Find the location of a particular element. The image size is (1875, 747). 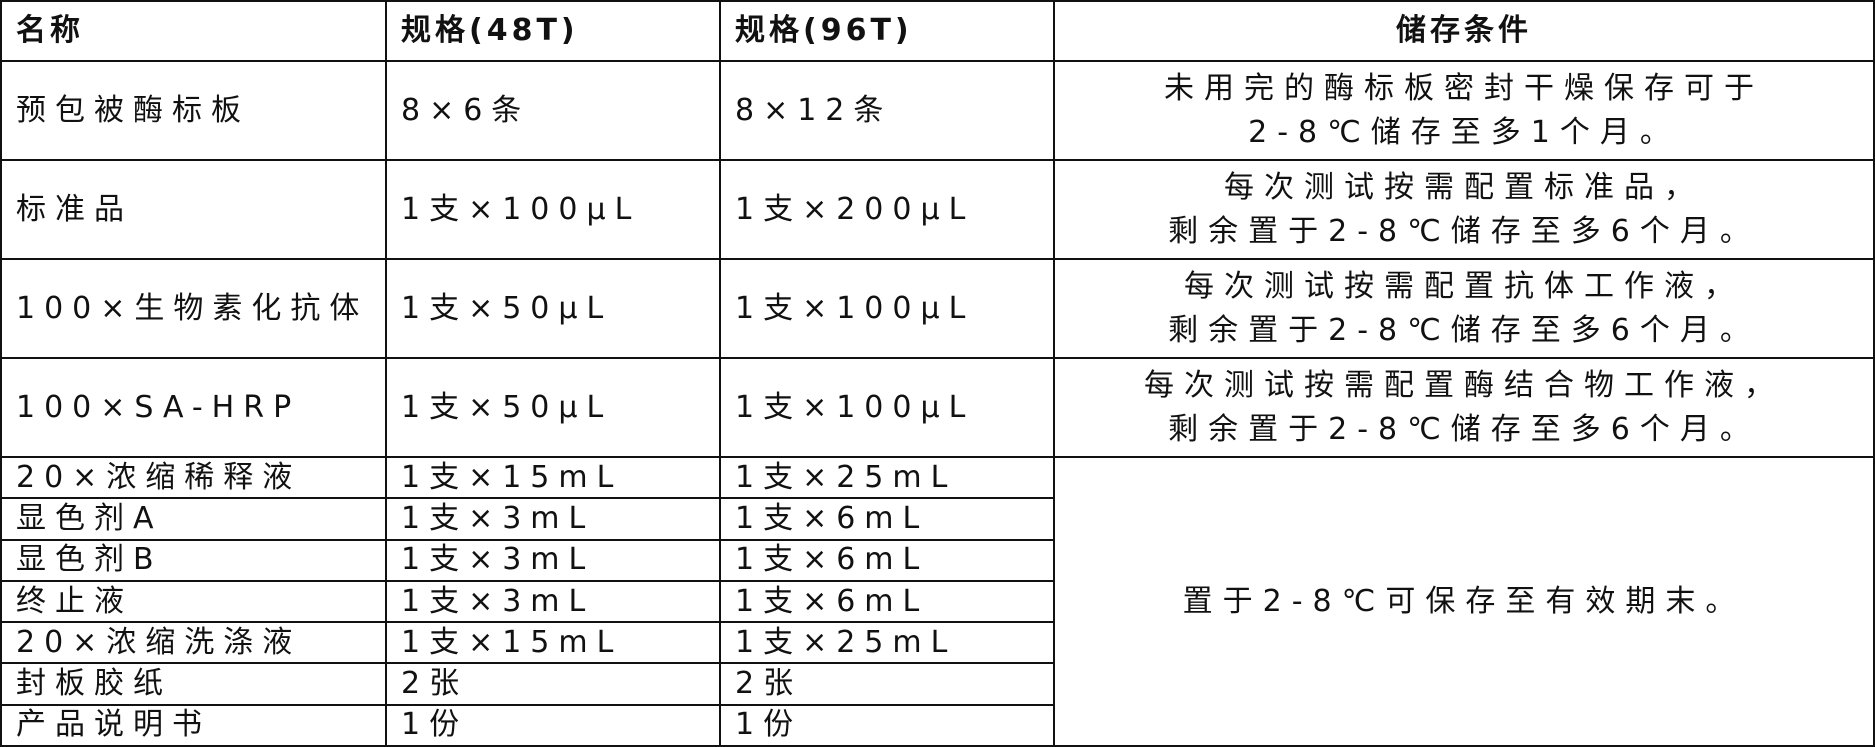

storage-line: 每次测试按需配置酶结合物工作液， is located at coordinates (1464, 385).